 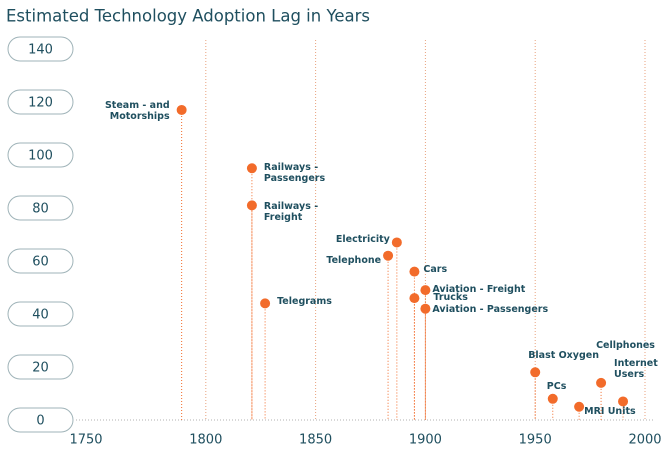 What do you see at coordinates (294, 173) in the screenshot?
I see `point-label: Railways - Passengers` at bounding box center [294, 173].